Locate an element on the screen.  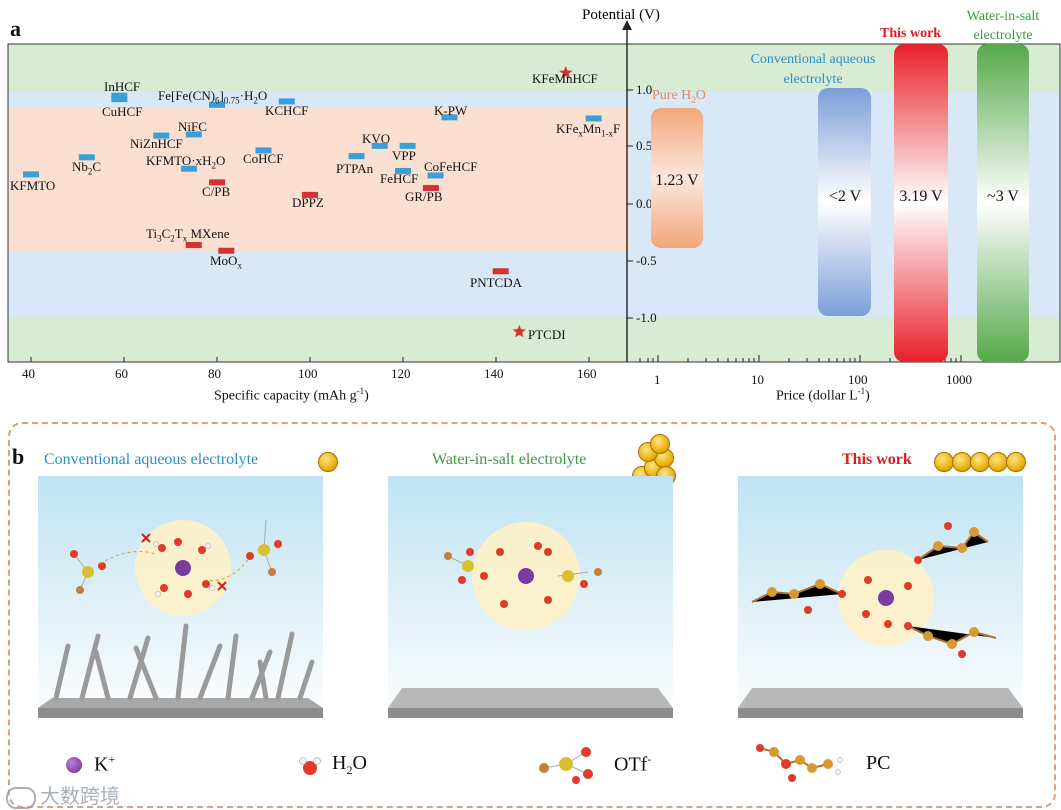
label-cofehcf: CoFeHCF is located at coordinates (451, 166).